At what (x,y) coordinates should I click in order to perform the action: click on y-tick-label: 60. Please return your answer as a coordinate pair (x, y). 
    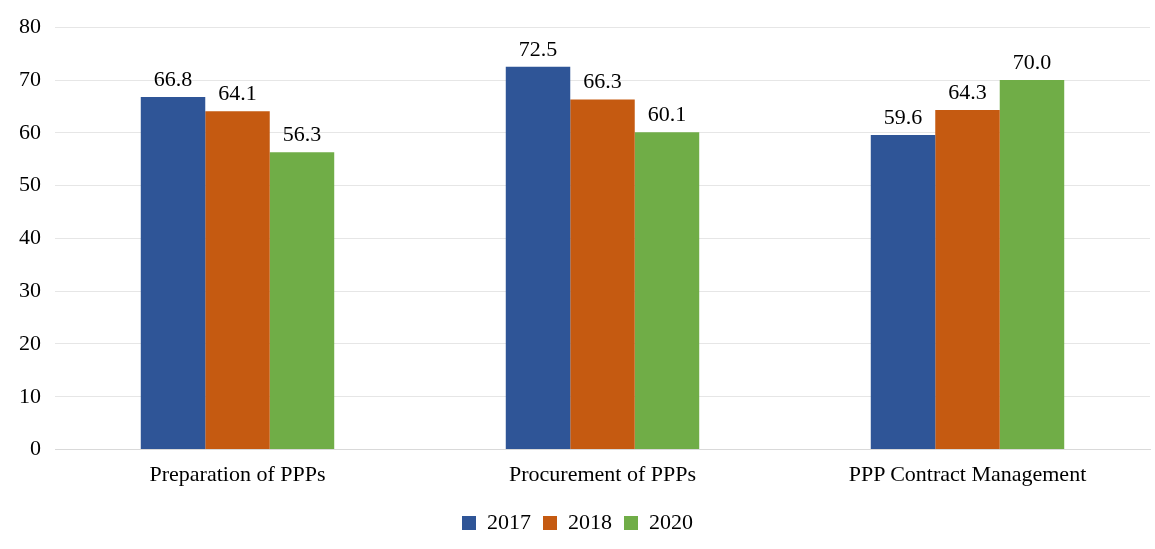
    Looking at the image, I should click on (30, 131).